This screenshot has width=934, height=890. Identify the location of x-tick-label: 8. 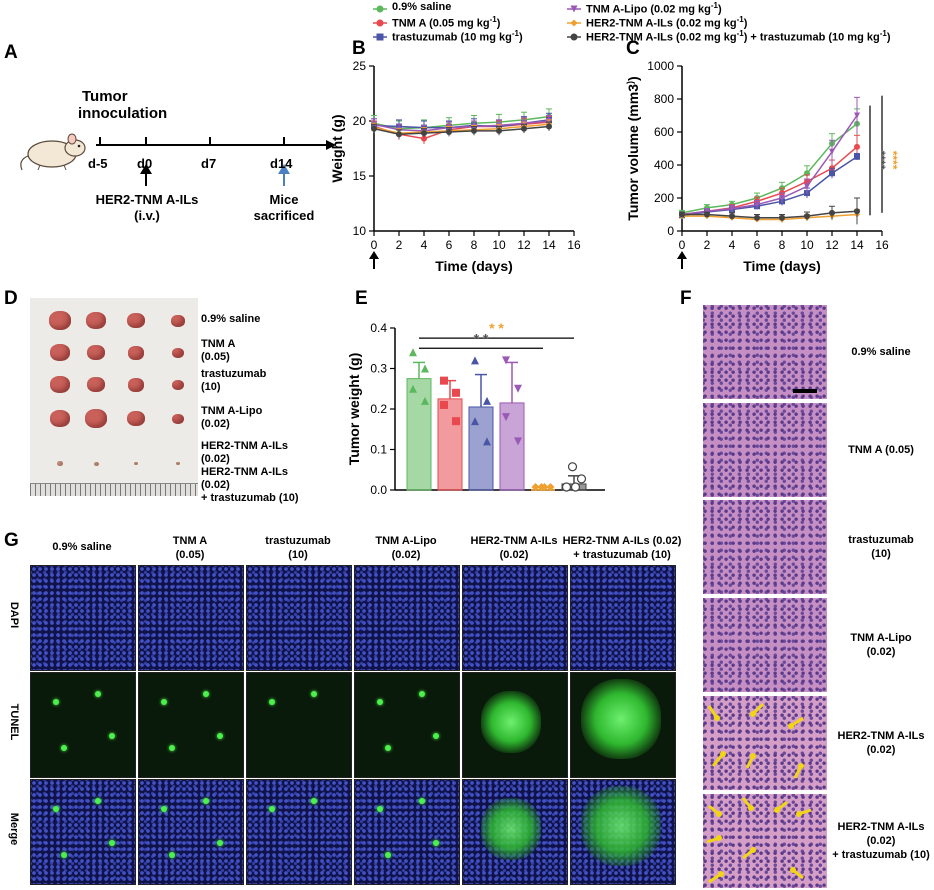
(782, 245).